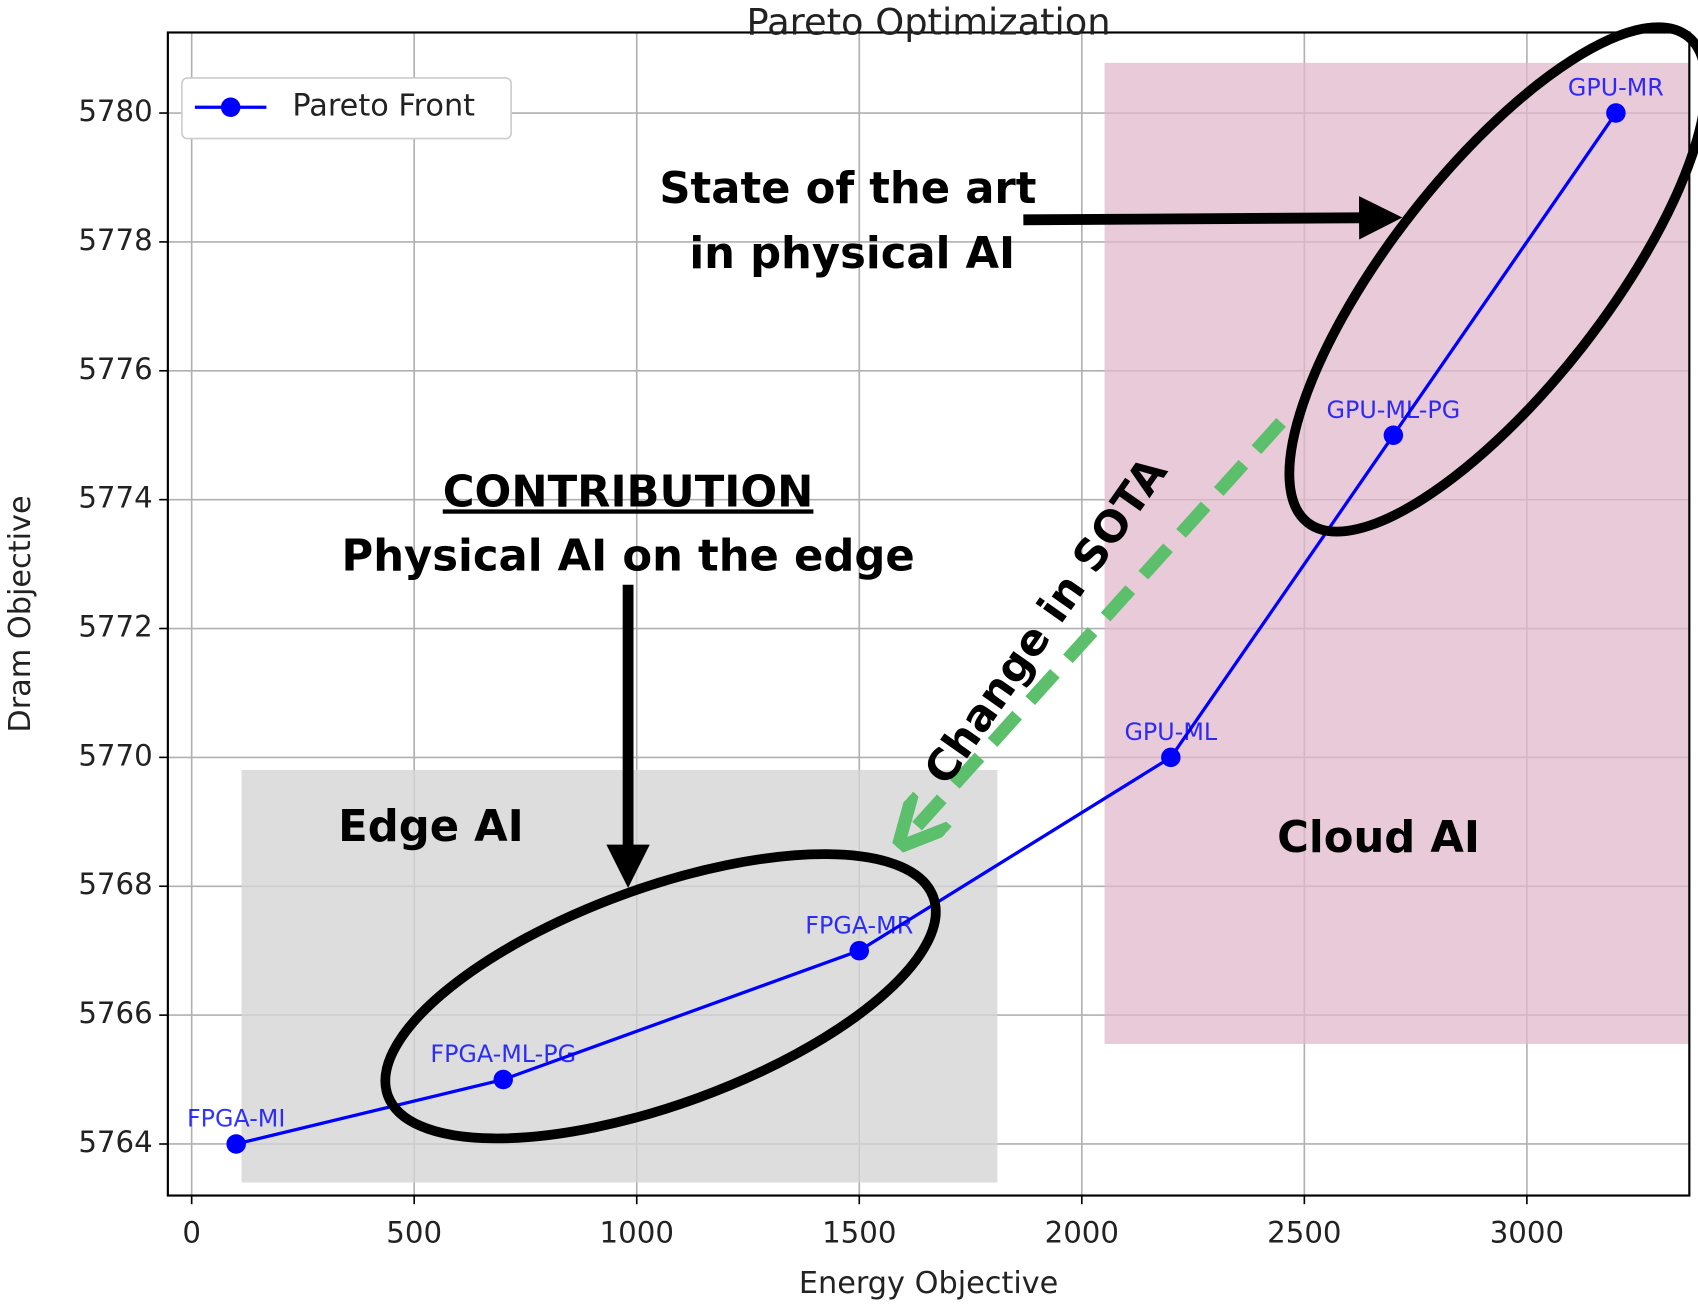 Image resolution: width=1698 pixels, height=1306 pixels. Describe the element at coordinates (230, 107) in the screenshot. I see `legend-marker` at that location.